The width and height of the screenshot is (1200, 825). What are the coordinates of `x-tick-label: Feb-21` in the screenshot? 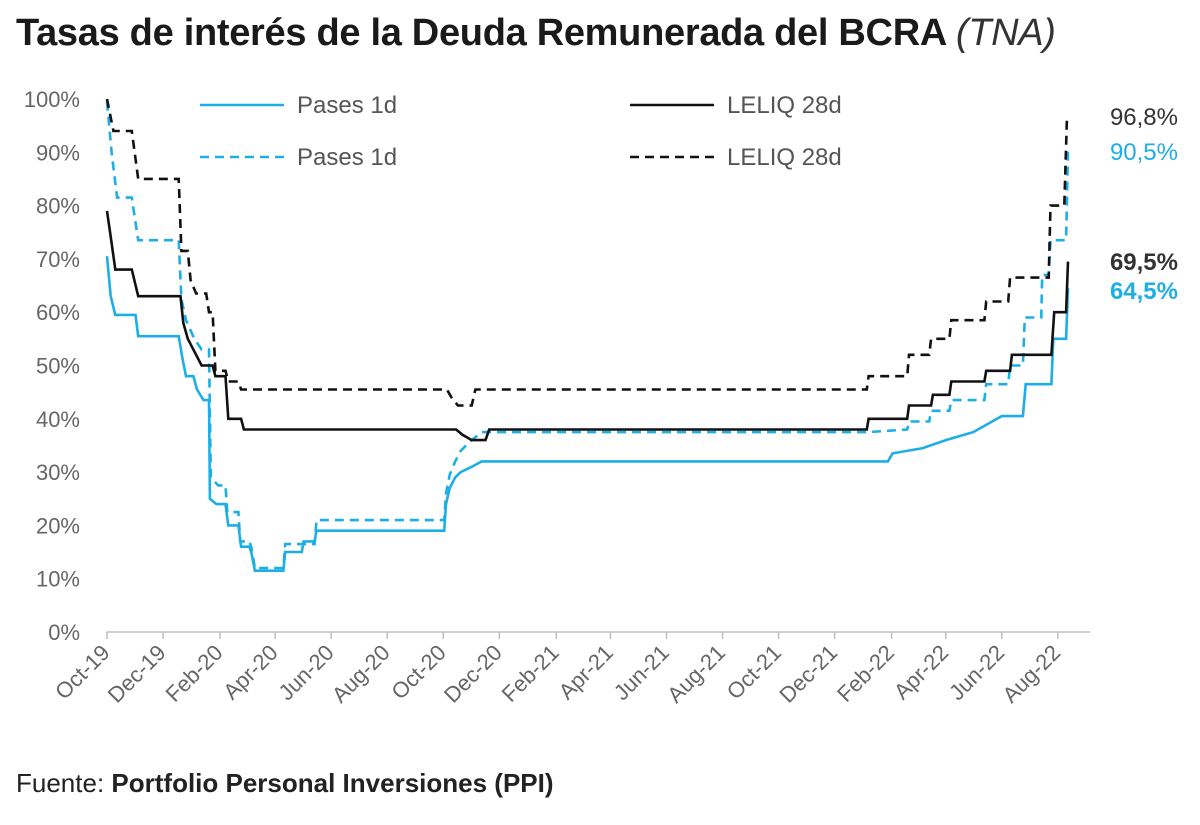 It's located at (530, 673).